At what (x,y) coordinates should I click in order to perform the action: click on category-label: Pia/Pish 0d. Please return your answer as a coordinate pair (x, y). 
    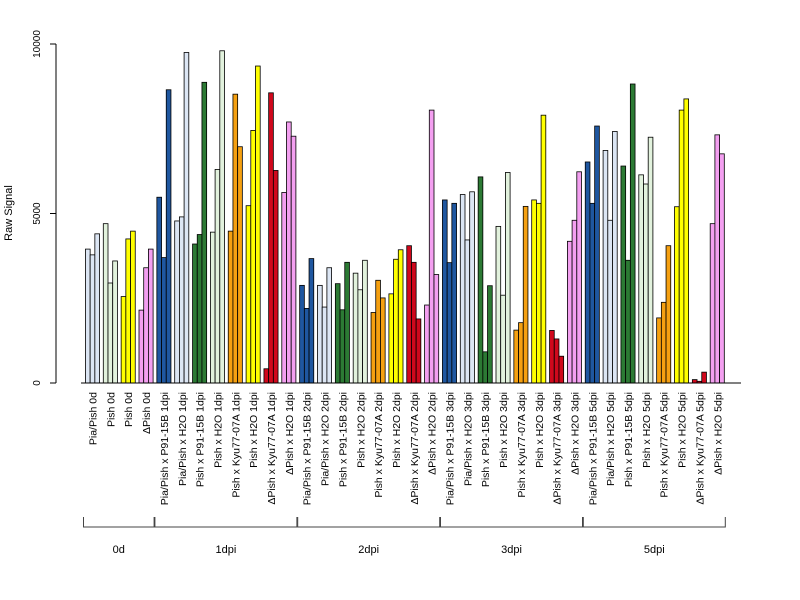
    Looking at the image, I should click on (94, 418).